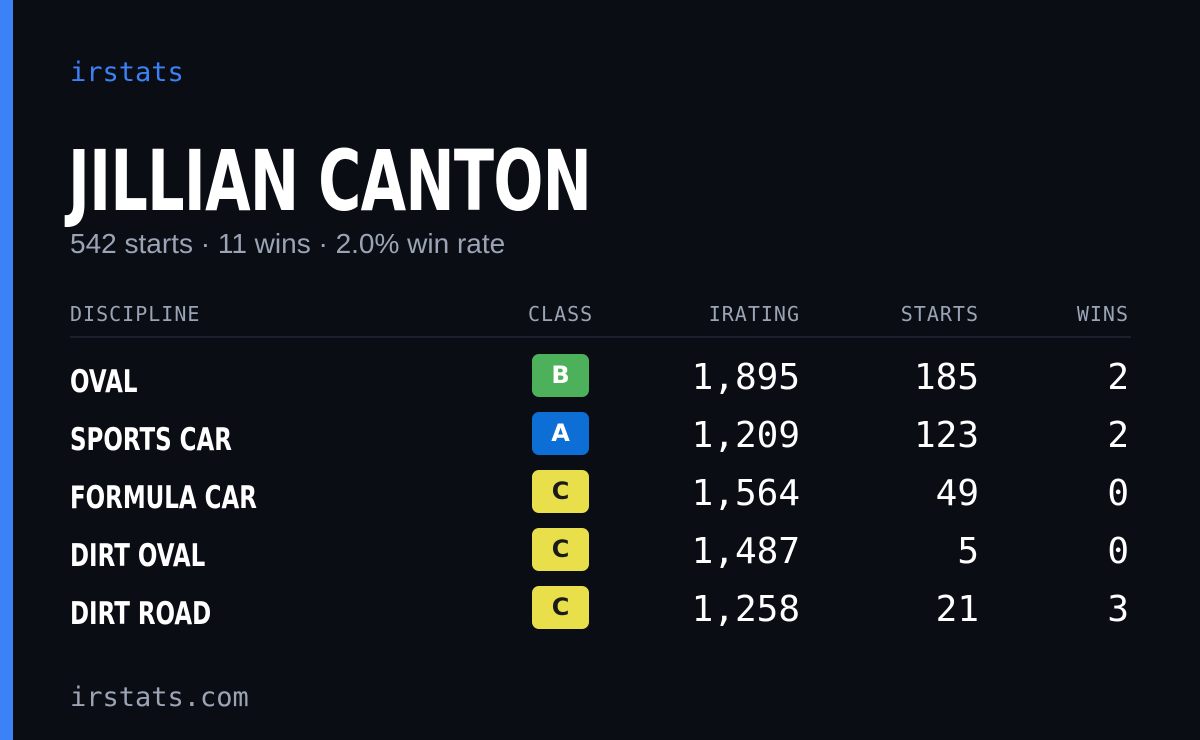 Image resolution: width=1200 pixels, height=740 pixels. I want to click on wins-value: 3, so click(1118, 609).